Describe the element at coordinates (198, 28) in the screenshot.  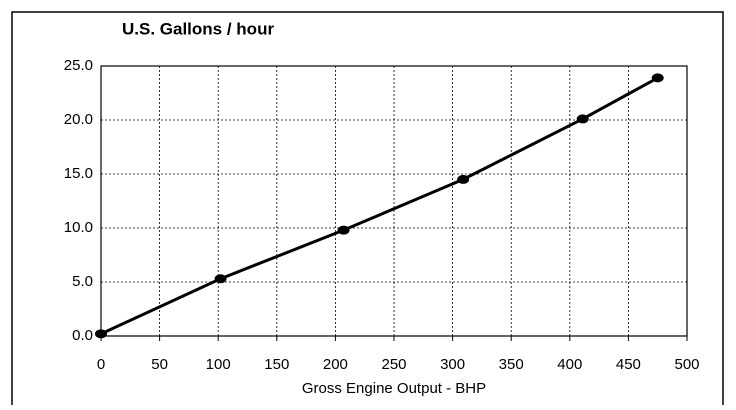
I see `chart-title: U.S. Gallons / hour` at that location.